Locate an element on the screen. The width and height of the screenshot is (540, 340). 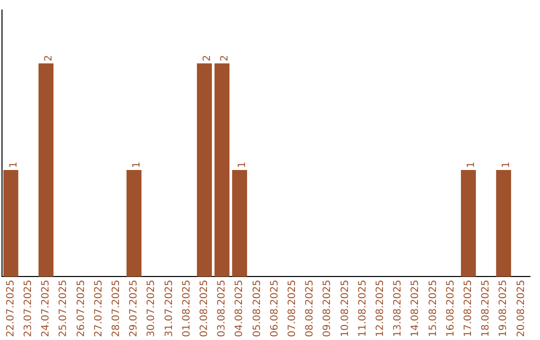
x-tick-label: 23.07.2025 is located at coordinates (28, 309).